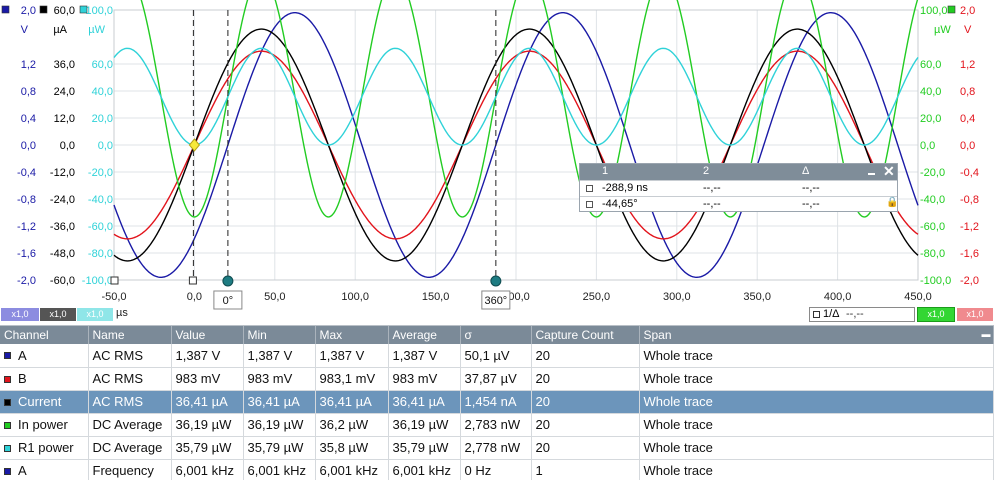 The image size is (994, 480). I want to click on y-axis-unit: µA, so click(60, 30).